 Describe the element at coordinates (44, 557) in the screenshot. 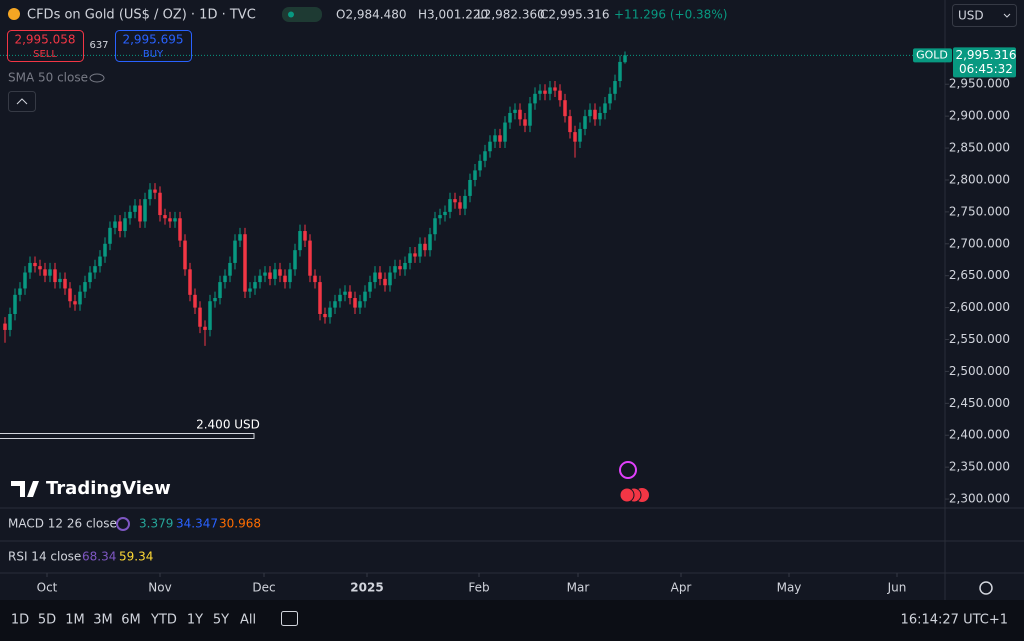

I see `rsi-legend: RSI 14 close` at that location.